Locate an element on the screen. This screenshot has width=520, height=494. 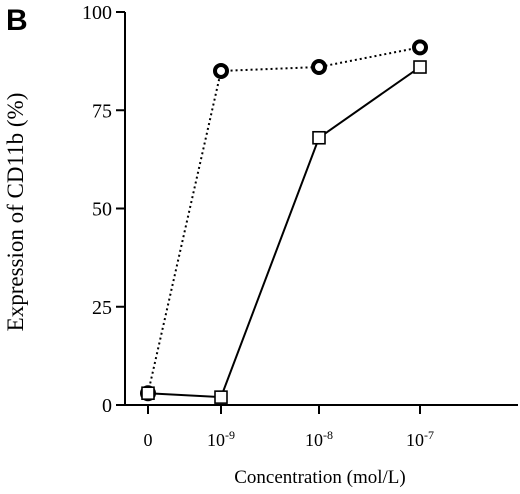
x-ticks: 0 10⁻⁹ 10⁻⁸ 10⁻⁷ is located at coordinates (289, 427).